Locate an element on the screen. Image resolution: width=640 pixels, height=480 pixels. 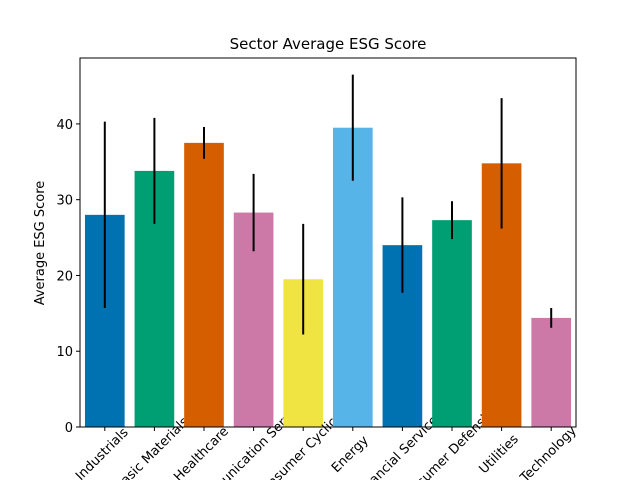
y-tick-label: 10 is located at coordinates (64, 352).